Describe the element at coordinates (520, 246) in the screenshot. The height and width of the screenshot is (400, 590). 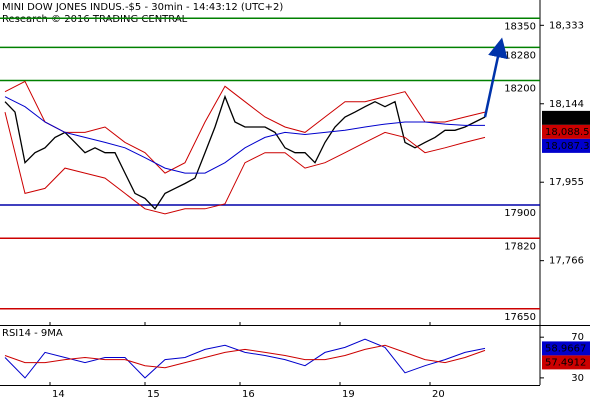
I see `level-label: 17820` at that location.